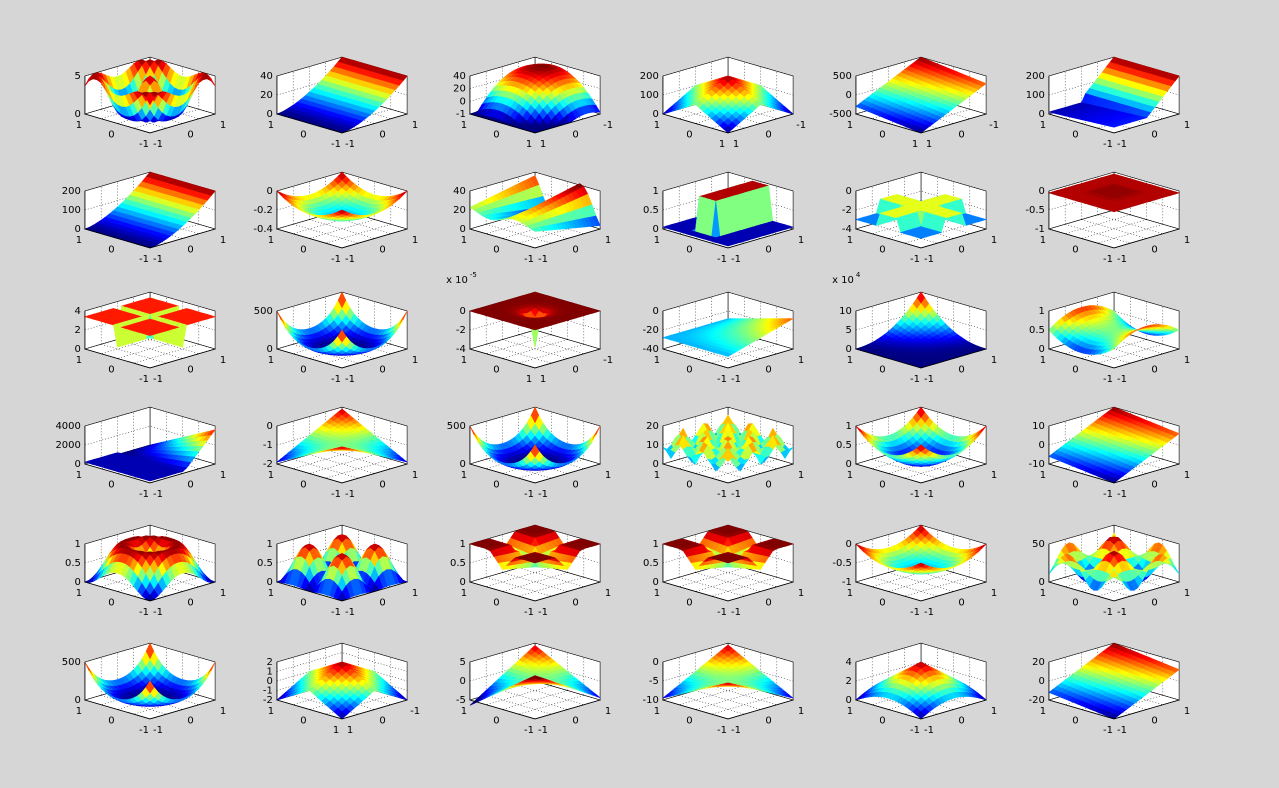 Image resolution: width=1279 pixels, height=788 pixels. Describe the element at coordinates (266, 95) in the screenshot. I see `z-tick-label: 20` at that location.